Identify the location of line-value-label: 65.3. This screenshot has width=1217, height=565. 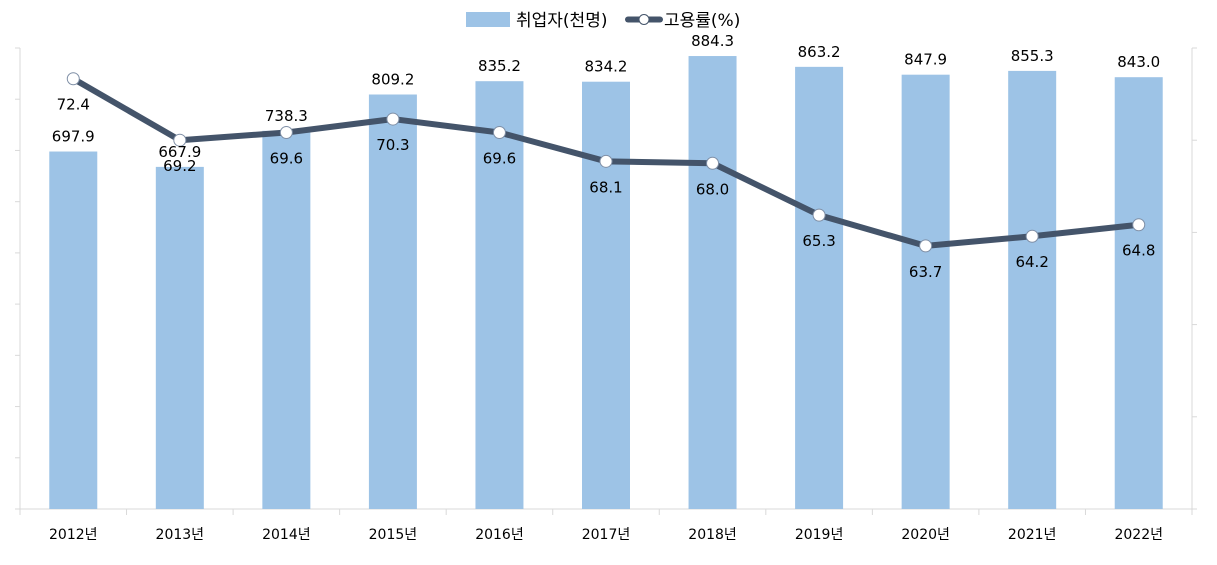
(818, 241).